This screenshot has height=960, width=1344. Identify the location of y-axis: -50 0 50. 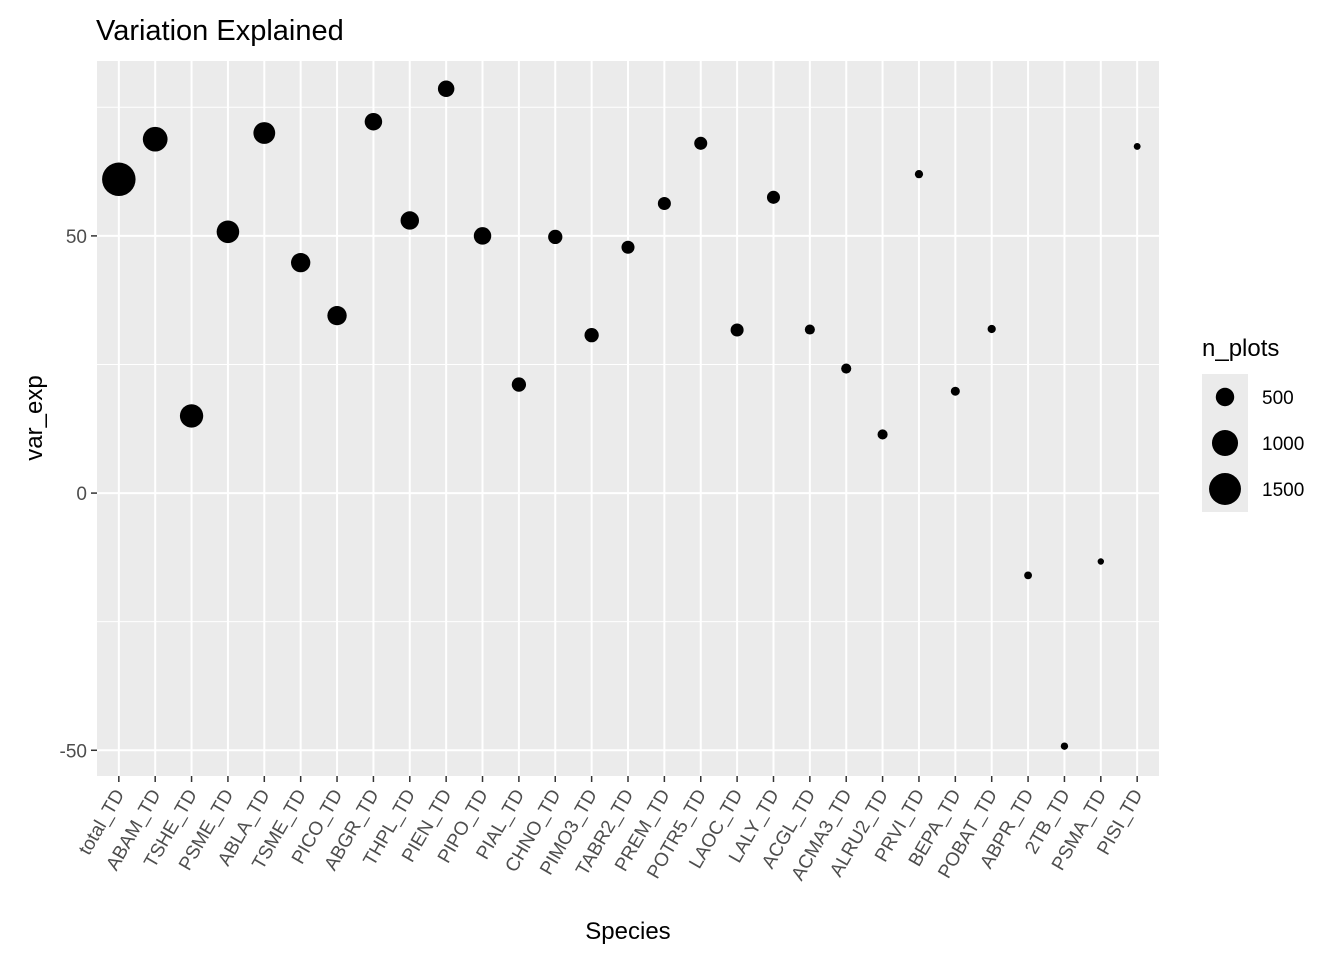
(78, 494).